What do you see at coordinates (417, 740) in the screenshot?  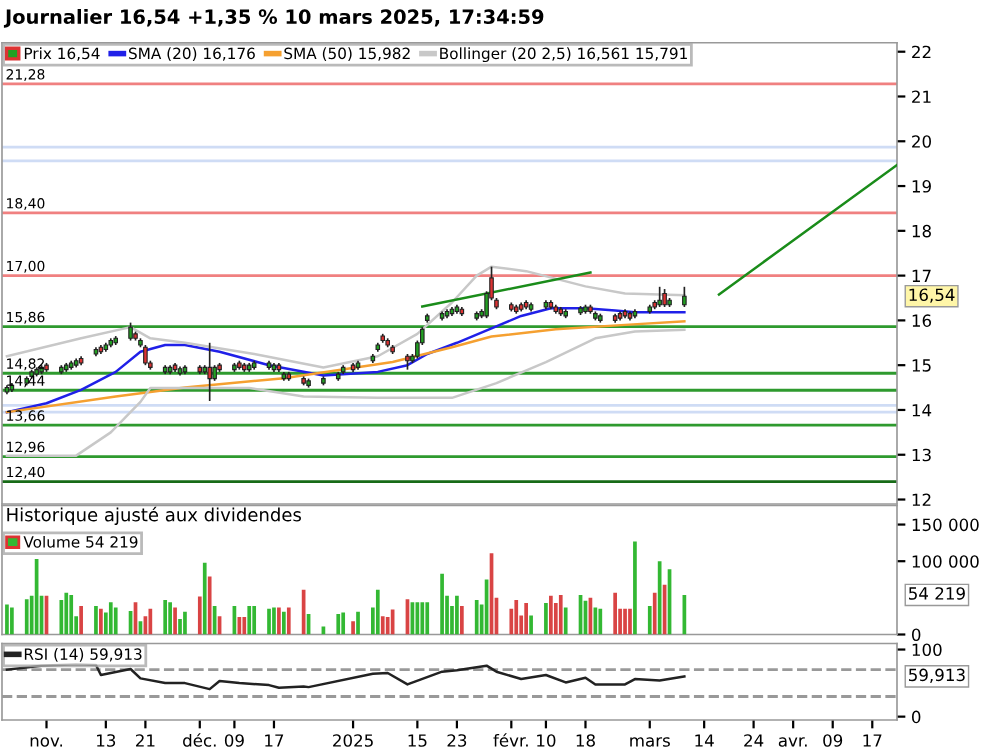 I see `x-tick-label: 15` at bounding box center [417, 740].